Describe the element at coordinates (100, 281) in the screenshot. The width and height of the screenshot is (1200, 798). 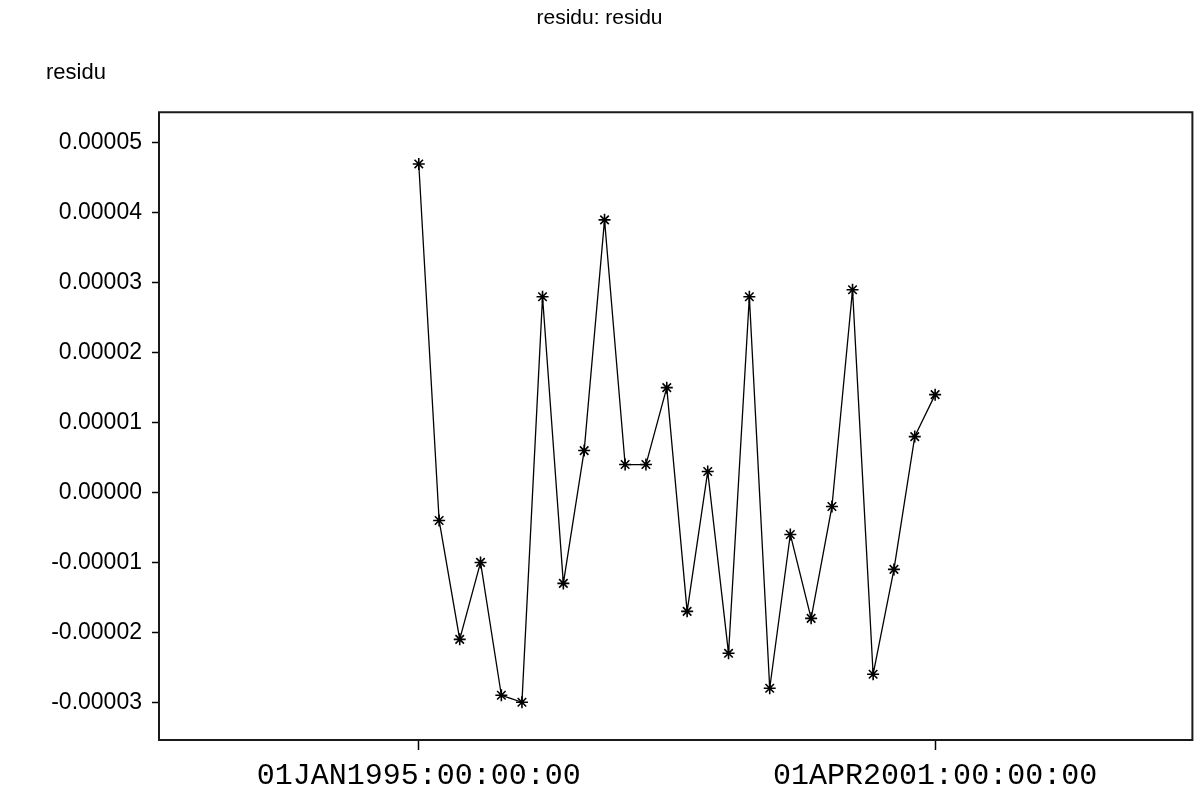
I see `y-tick-label: 0.00003` at that location.